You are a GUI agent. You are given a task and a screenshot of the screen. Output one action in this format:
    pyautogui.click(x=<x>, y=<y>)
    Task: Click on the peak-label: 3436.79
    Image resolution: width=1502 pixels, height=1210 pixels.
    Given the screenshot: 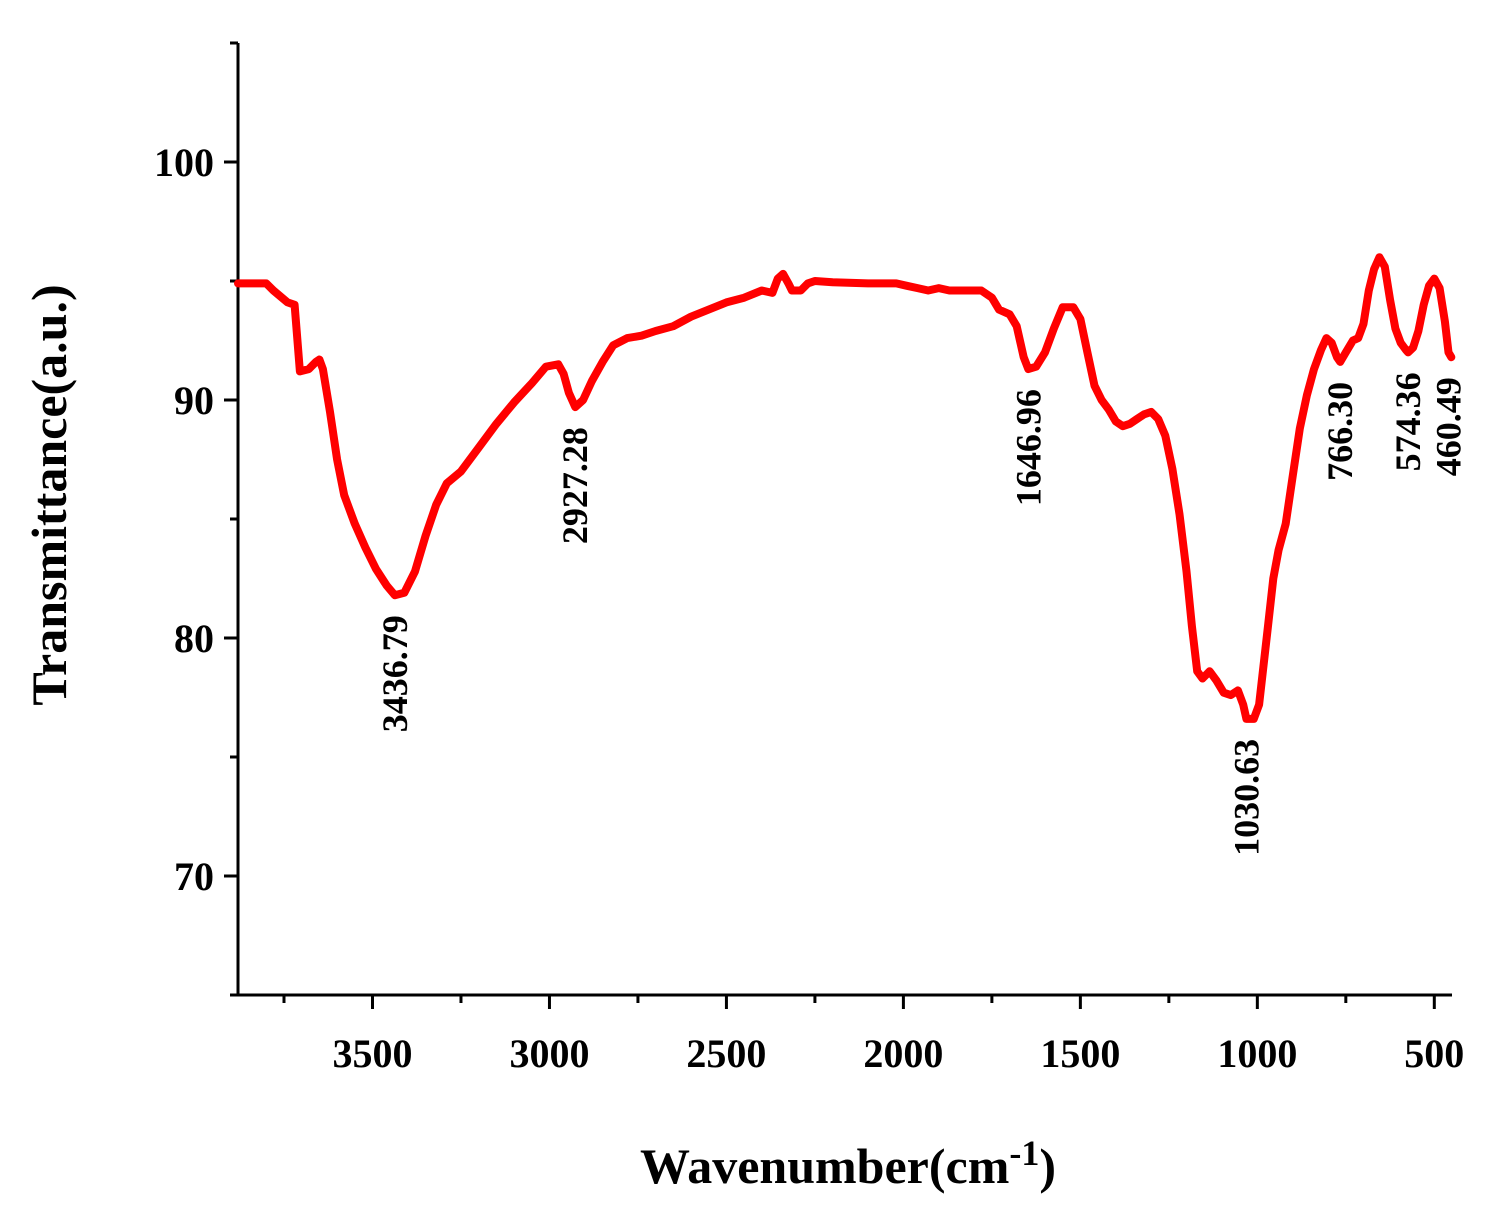 What is the action you would take?
    pyautogui.click(x=395, y=673)
    